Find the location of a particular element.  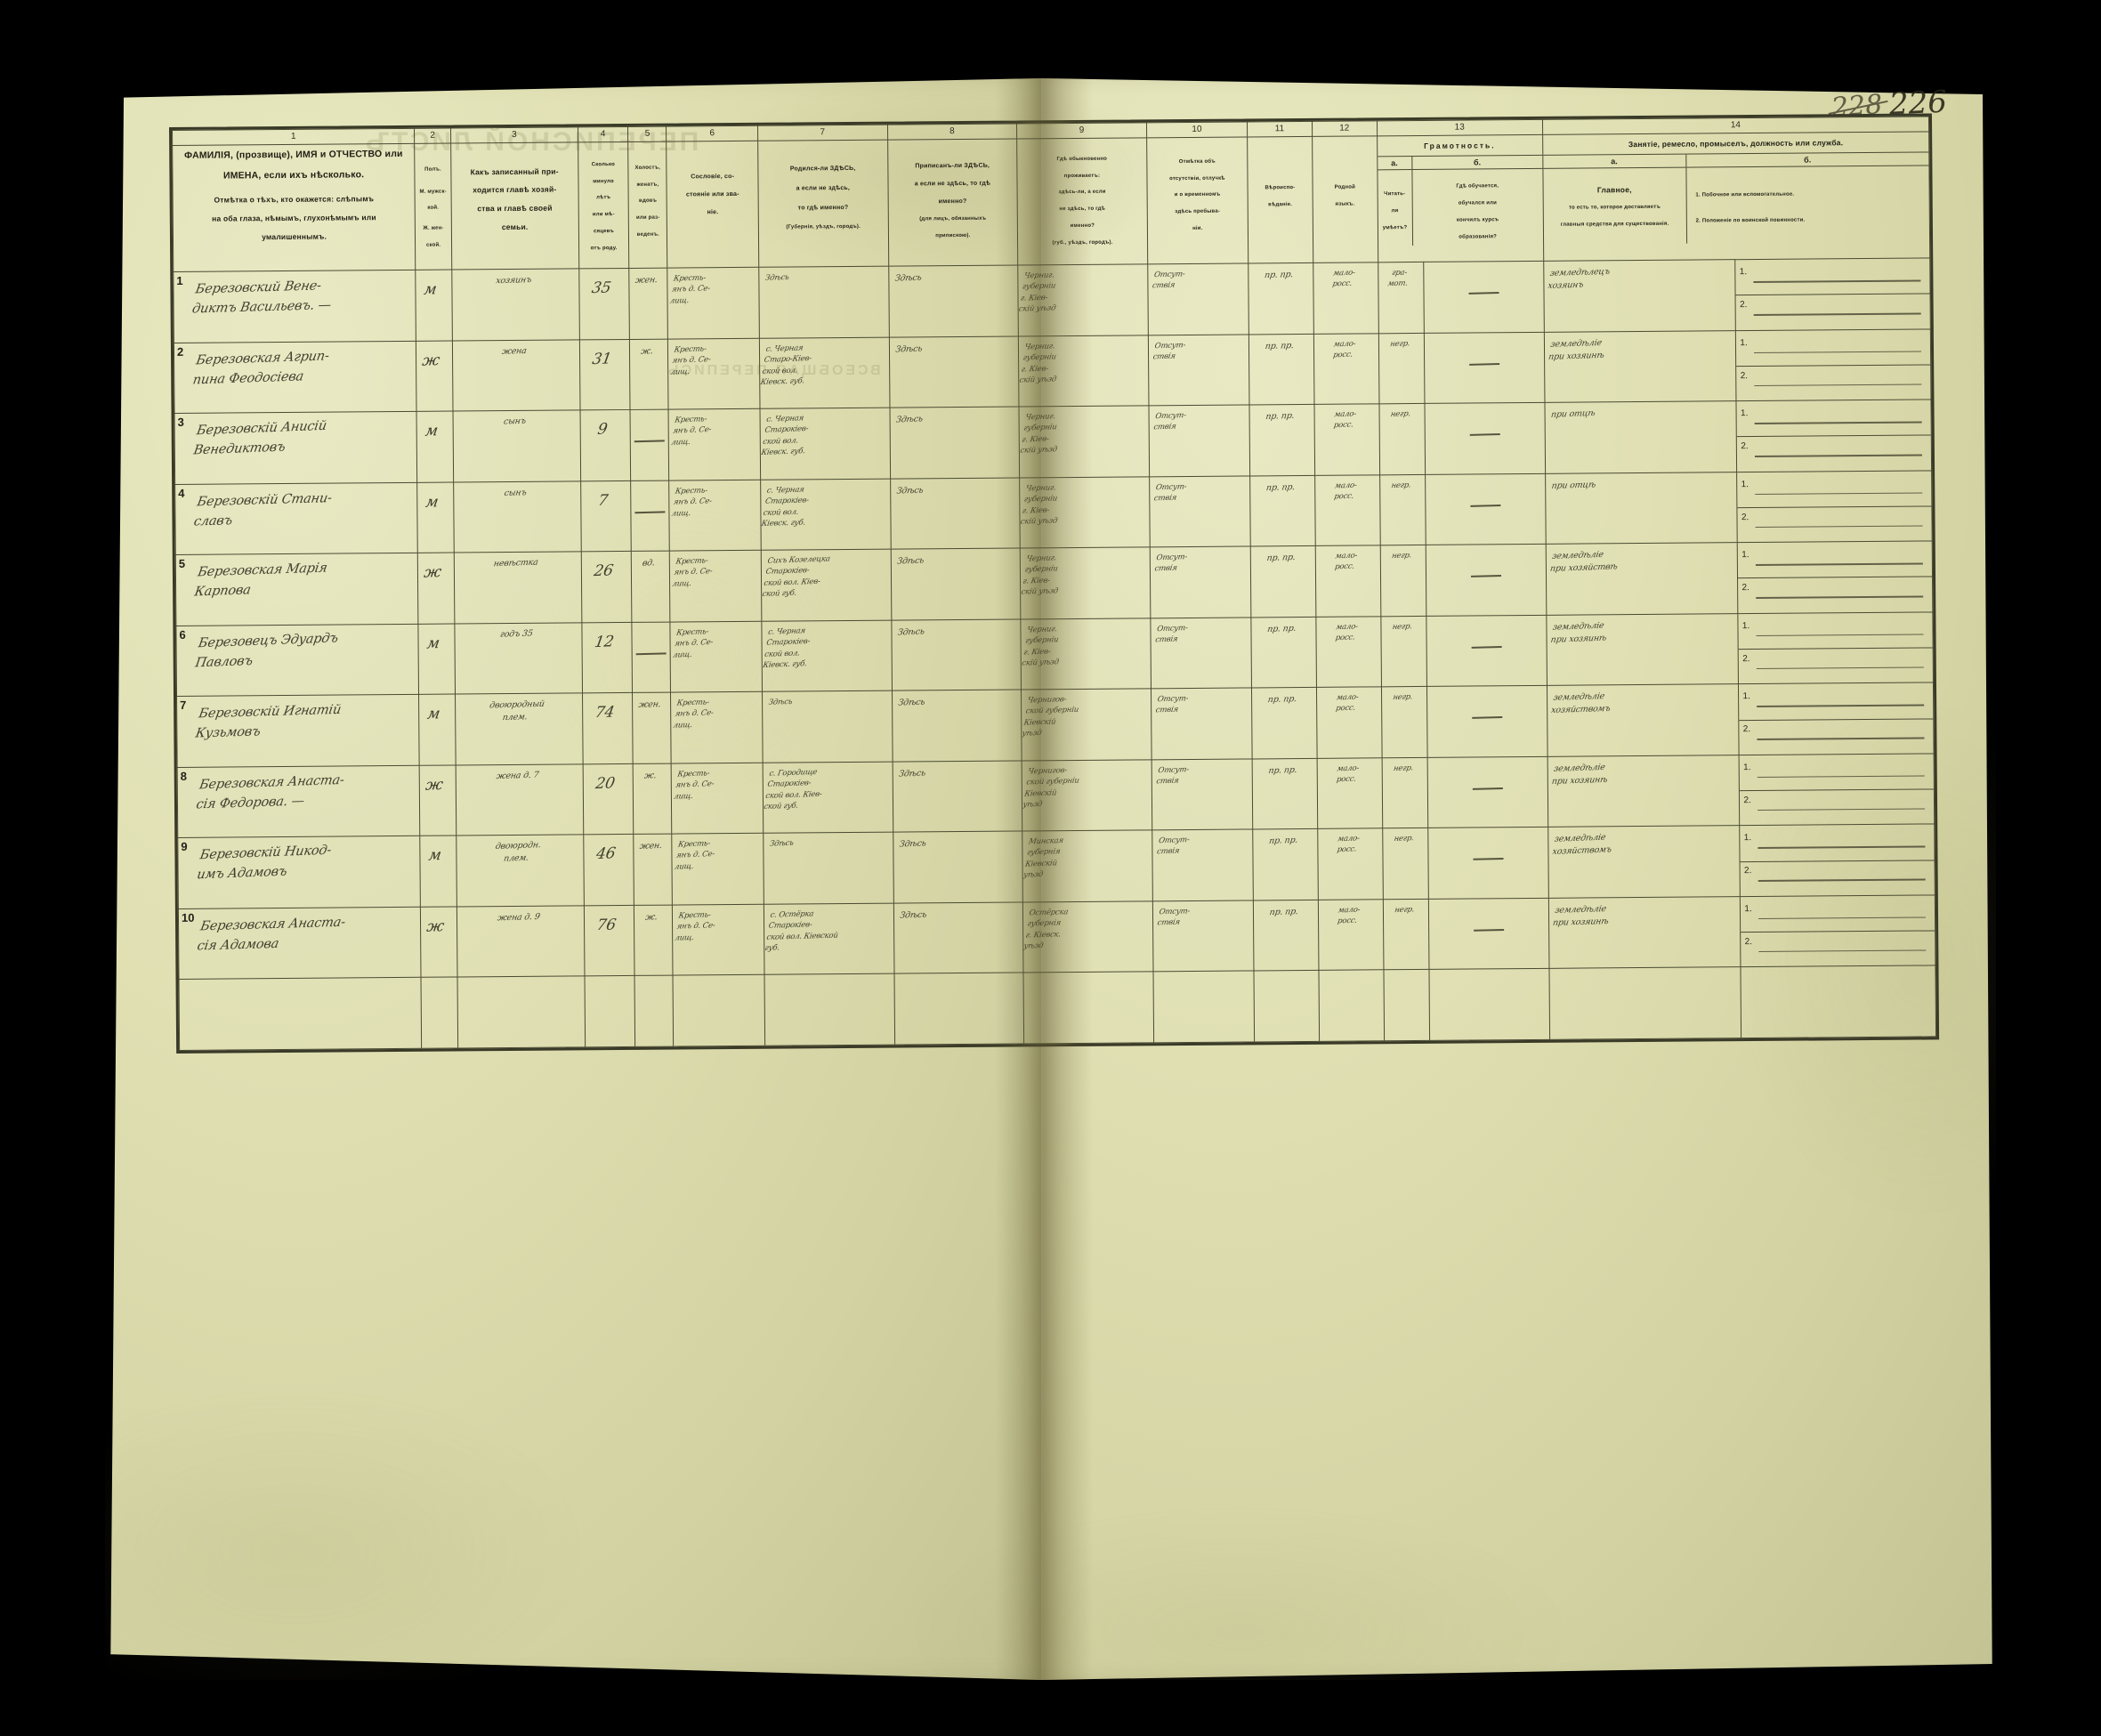

cell-residence: Минская губернія Кіевскій уѣзд is located at coordinates (1087, 866).